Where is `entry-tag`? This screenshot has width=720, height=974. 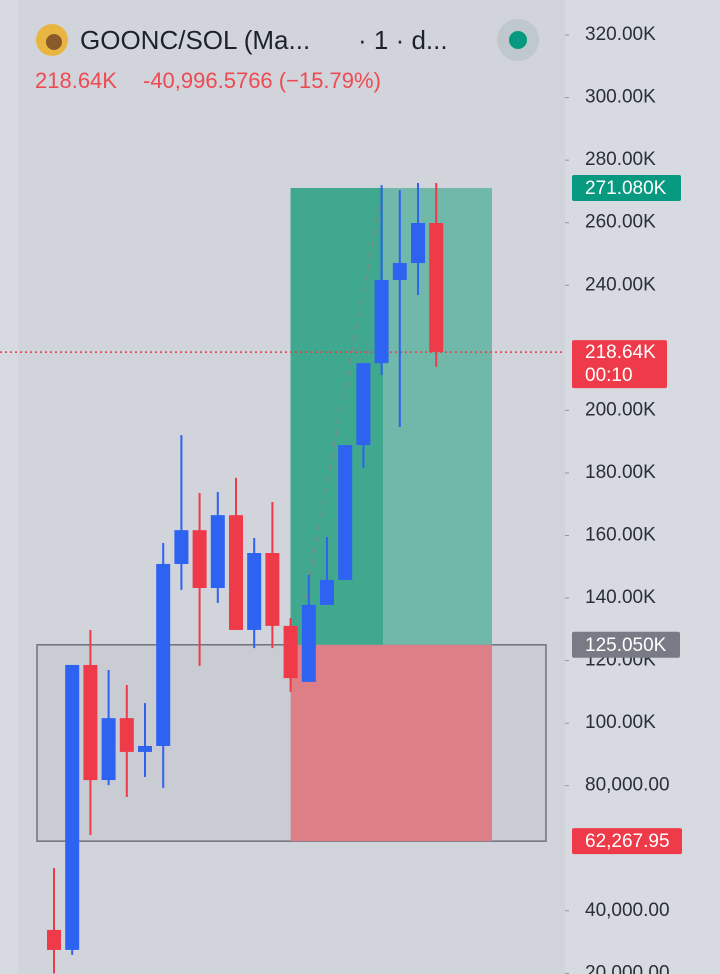 entry-tag is located at coordinates (626, 644).